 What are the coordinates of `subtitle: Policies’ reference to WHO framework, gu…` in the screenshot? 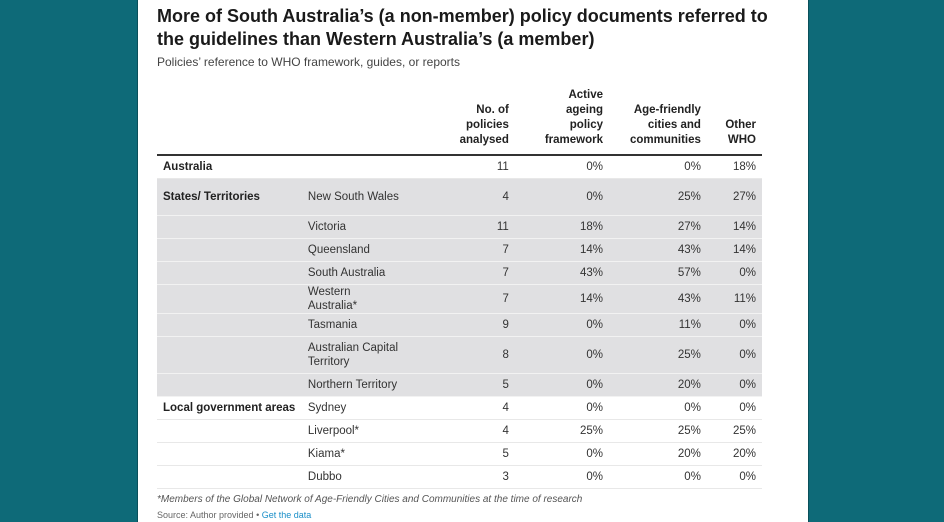 It's located at (308, 62).